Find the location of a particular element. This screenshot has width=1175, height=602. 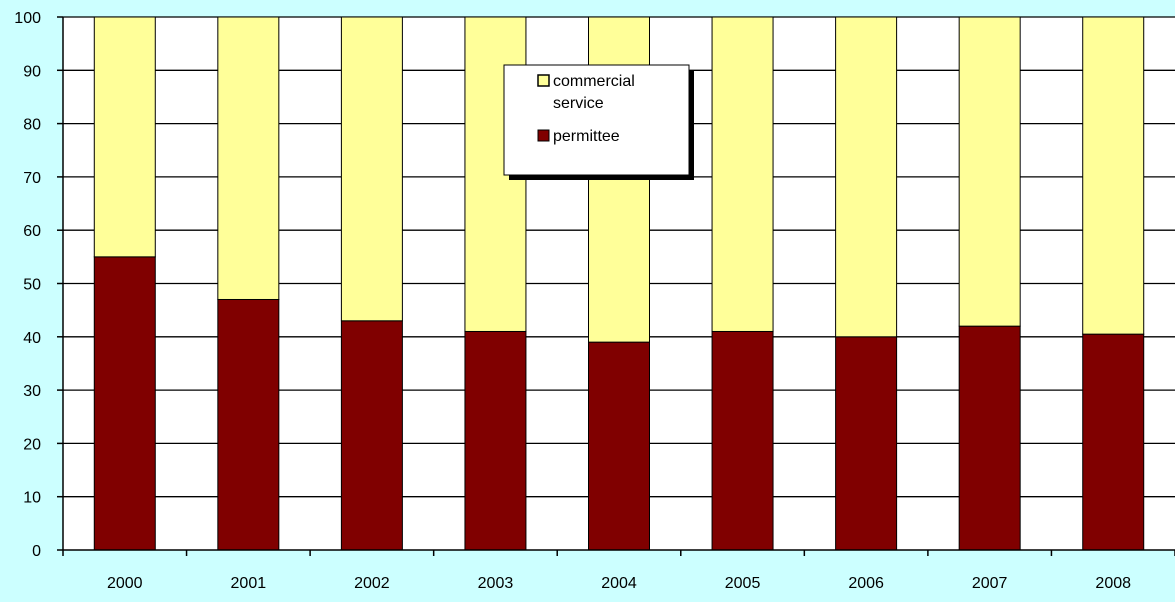

y-tick-label: 40 is located at coordinates (32, 338).